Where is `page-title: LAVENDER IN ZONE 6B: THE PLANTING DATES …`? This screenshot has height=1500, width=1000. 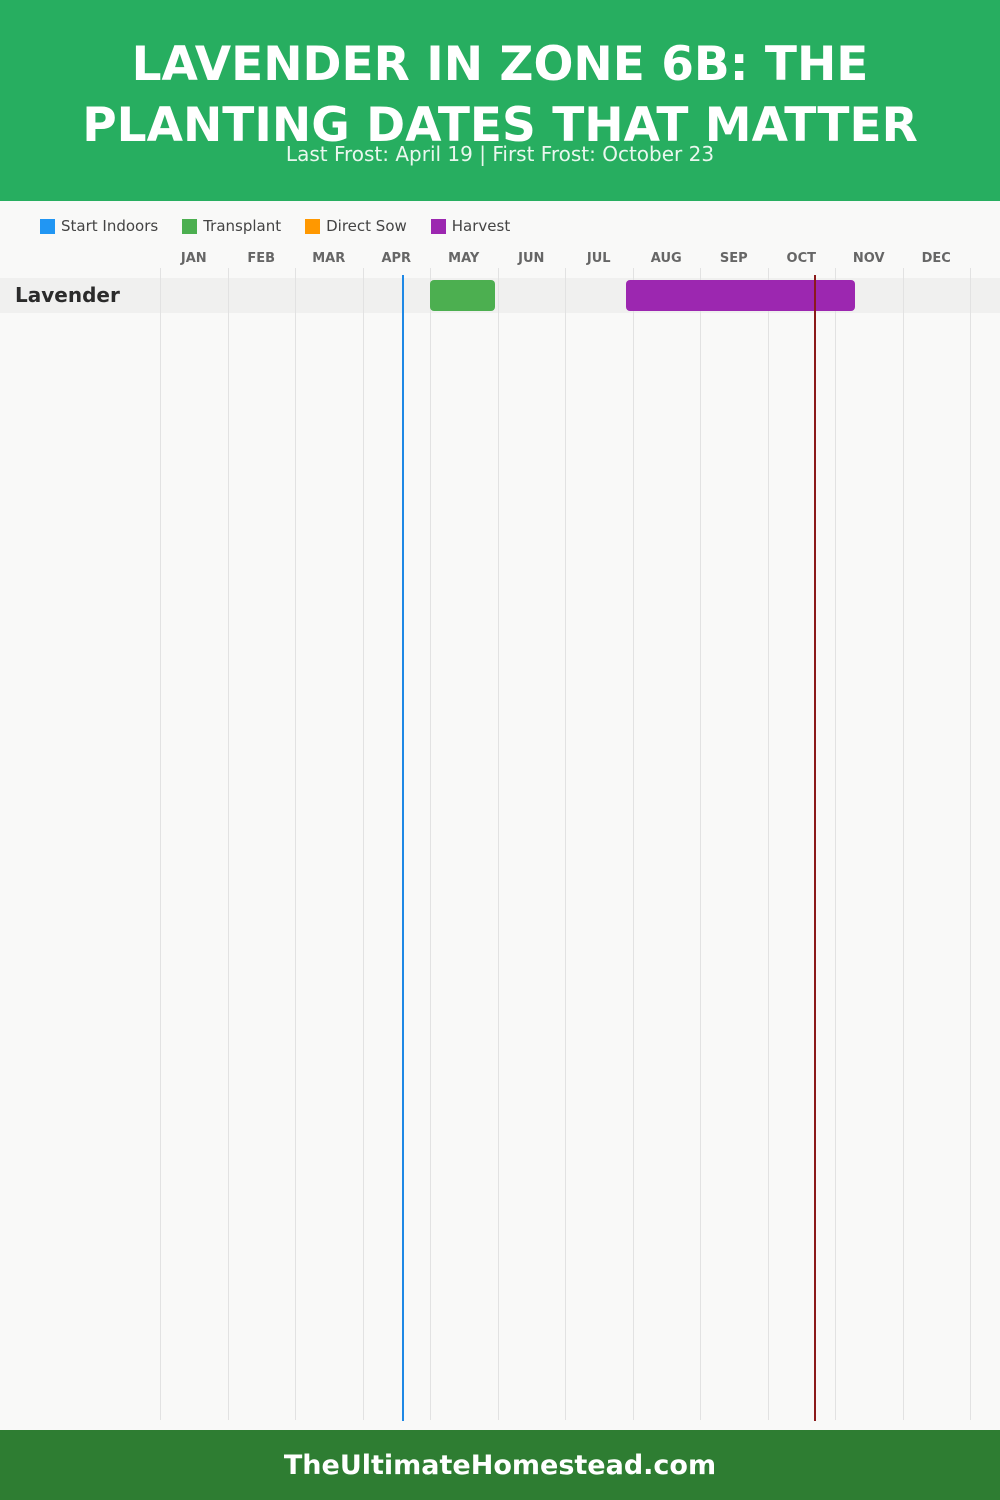
page-title: LAVENDER IN ZONE 6B: THE PLANTING DATES … is located at coordinates (500, 95).